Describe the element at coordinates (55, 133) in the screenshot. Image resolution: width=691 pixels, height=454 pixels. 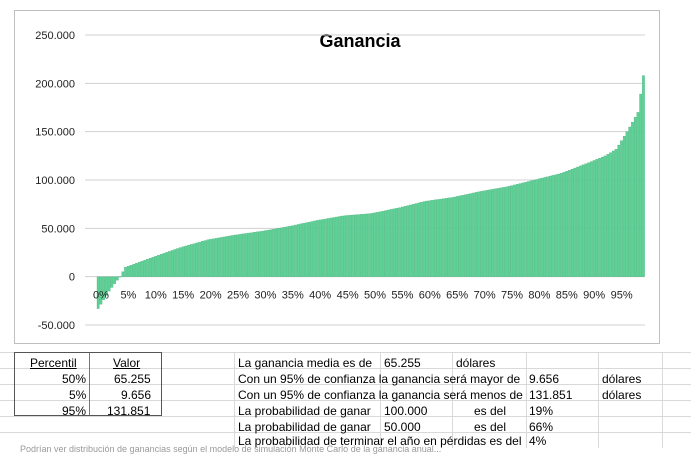
I see `y-tick-label: 150.000` at that location.